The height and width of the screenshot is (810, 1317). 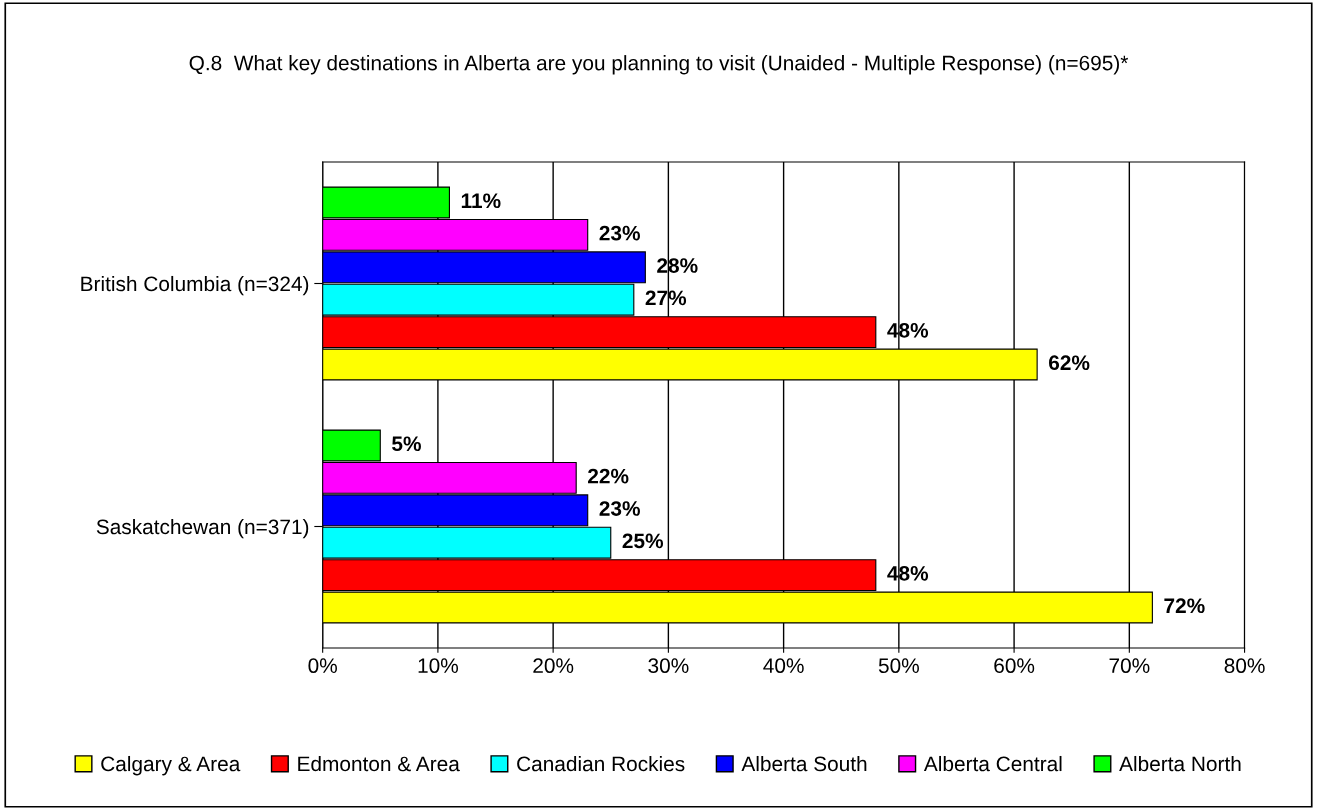 What do you see at coordinates (783, 666) in the screenshot?
I see `x-tick-label: 40%` at bounding box center [783, 666].